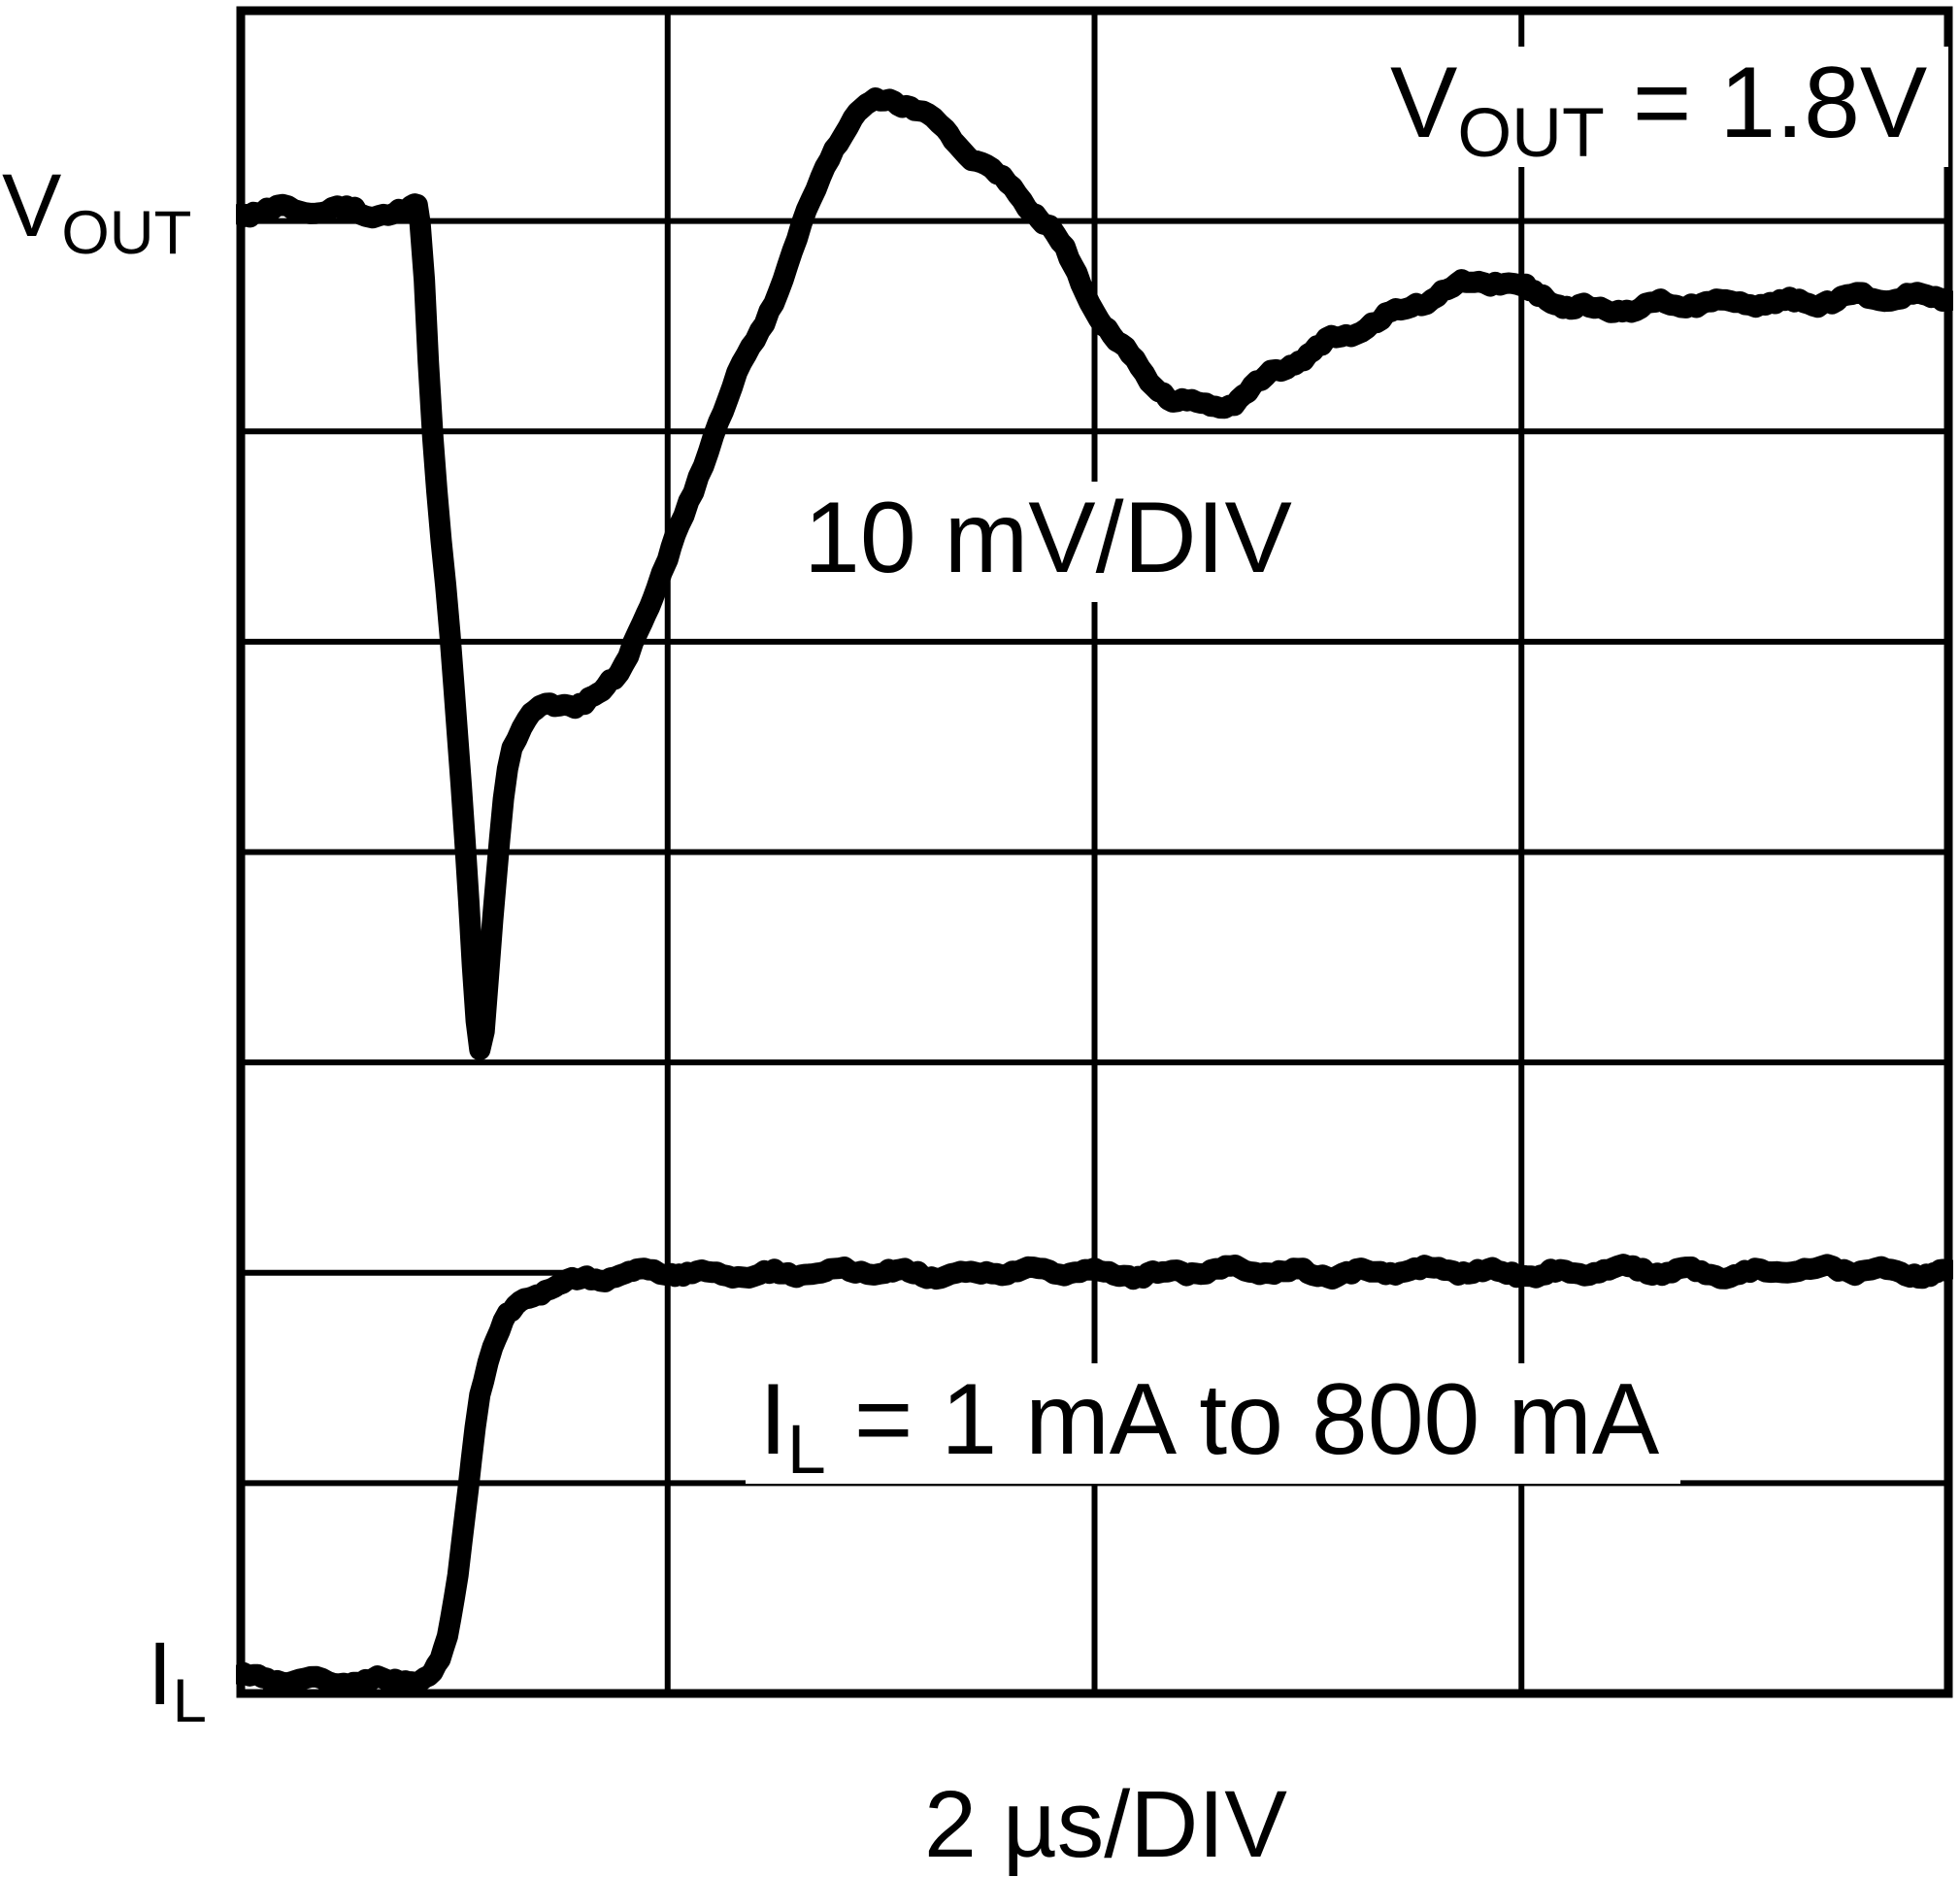 Image resolution: width=1960 pixels, height=1877 pixels. I want to click on vout-value-sub: OUT, so click(1531, 133).